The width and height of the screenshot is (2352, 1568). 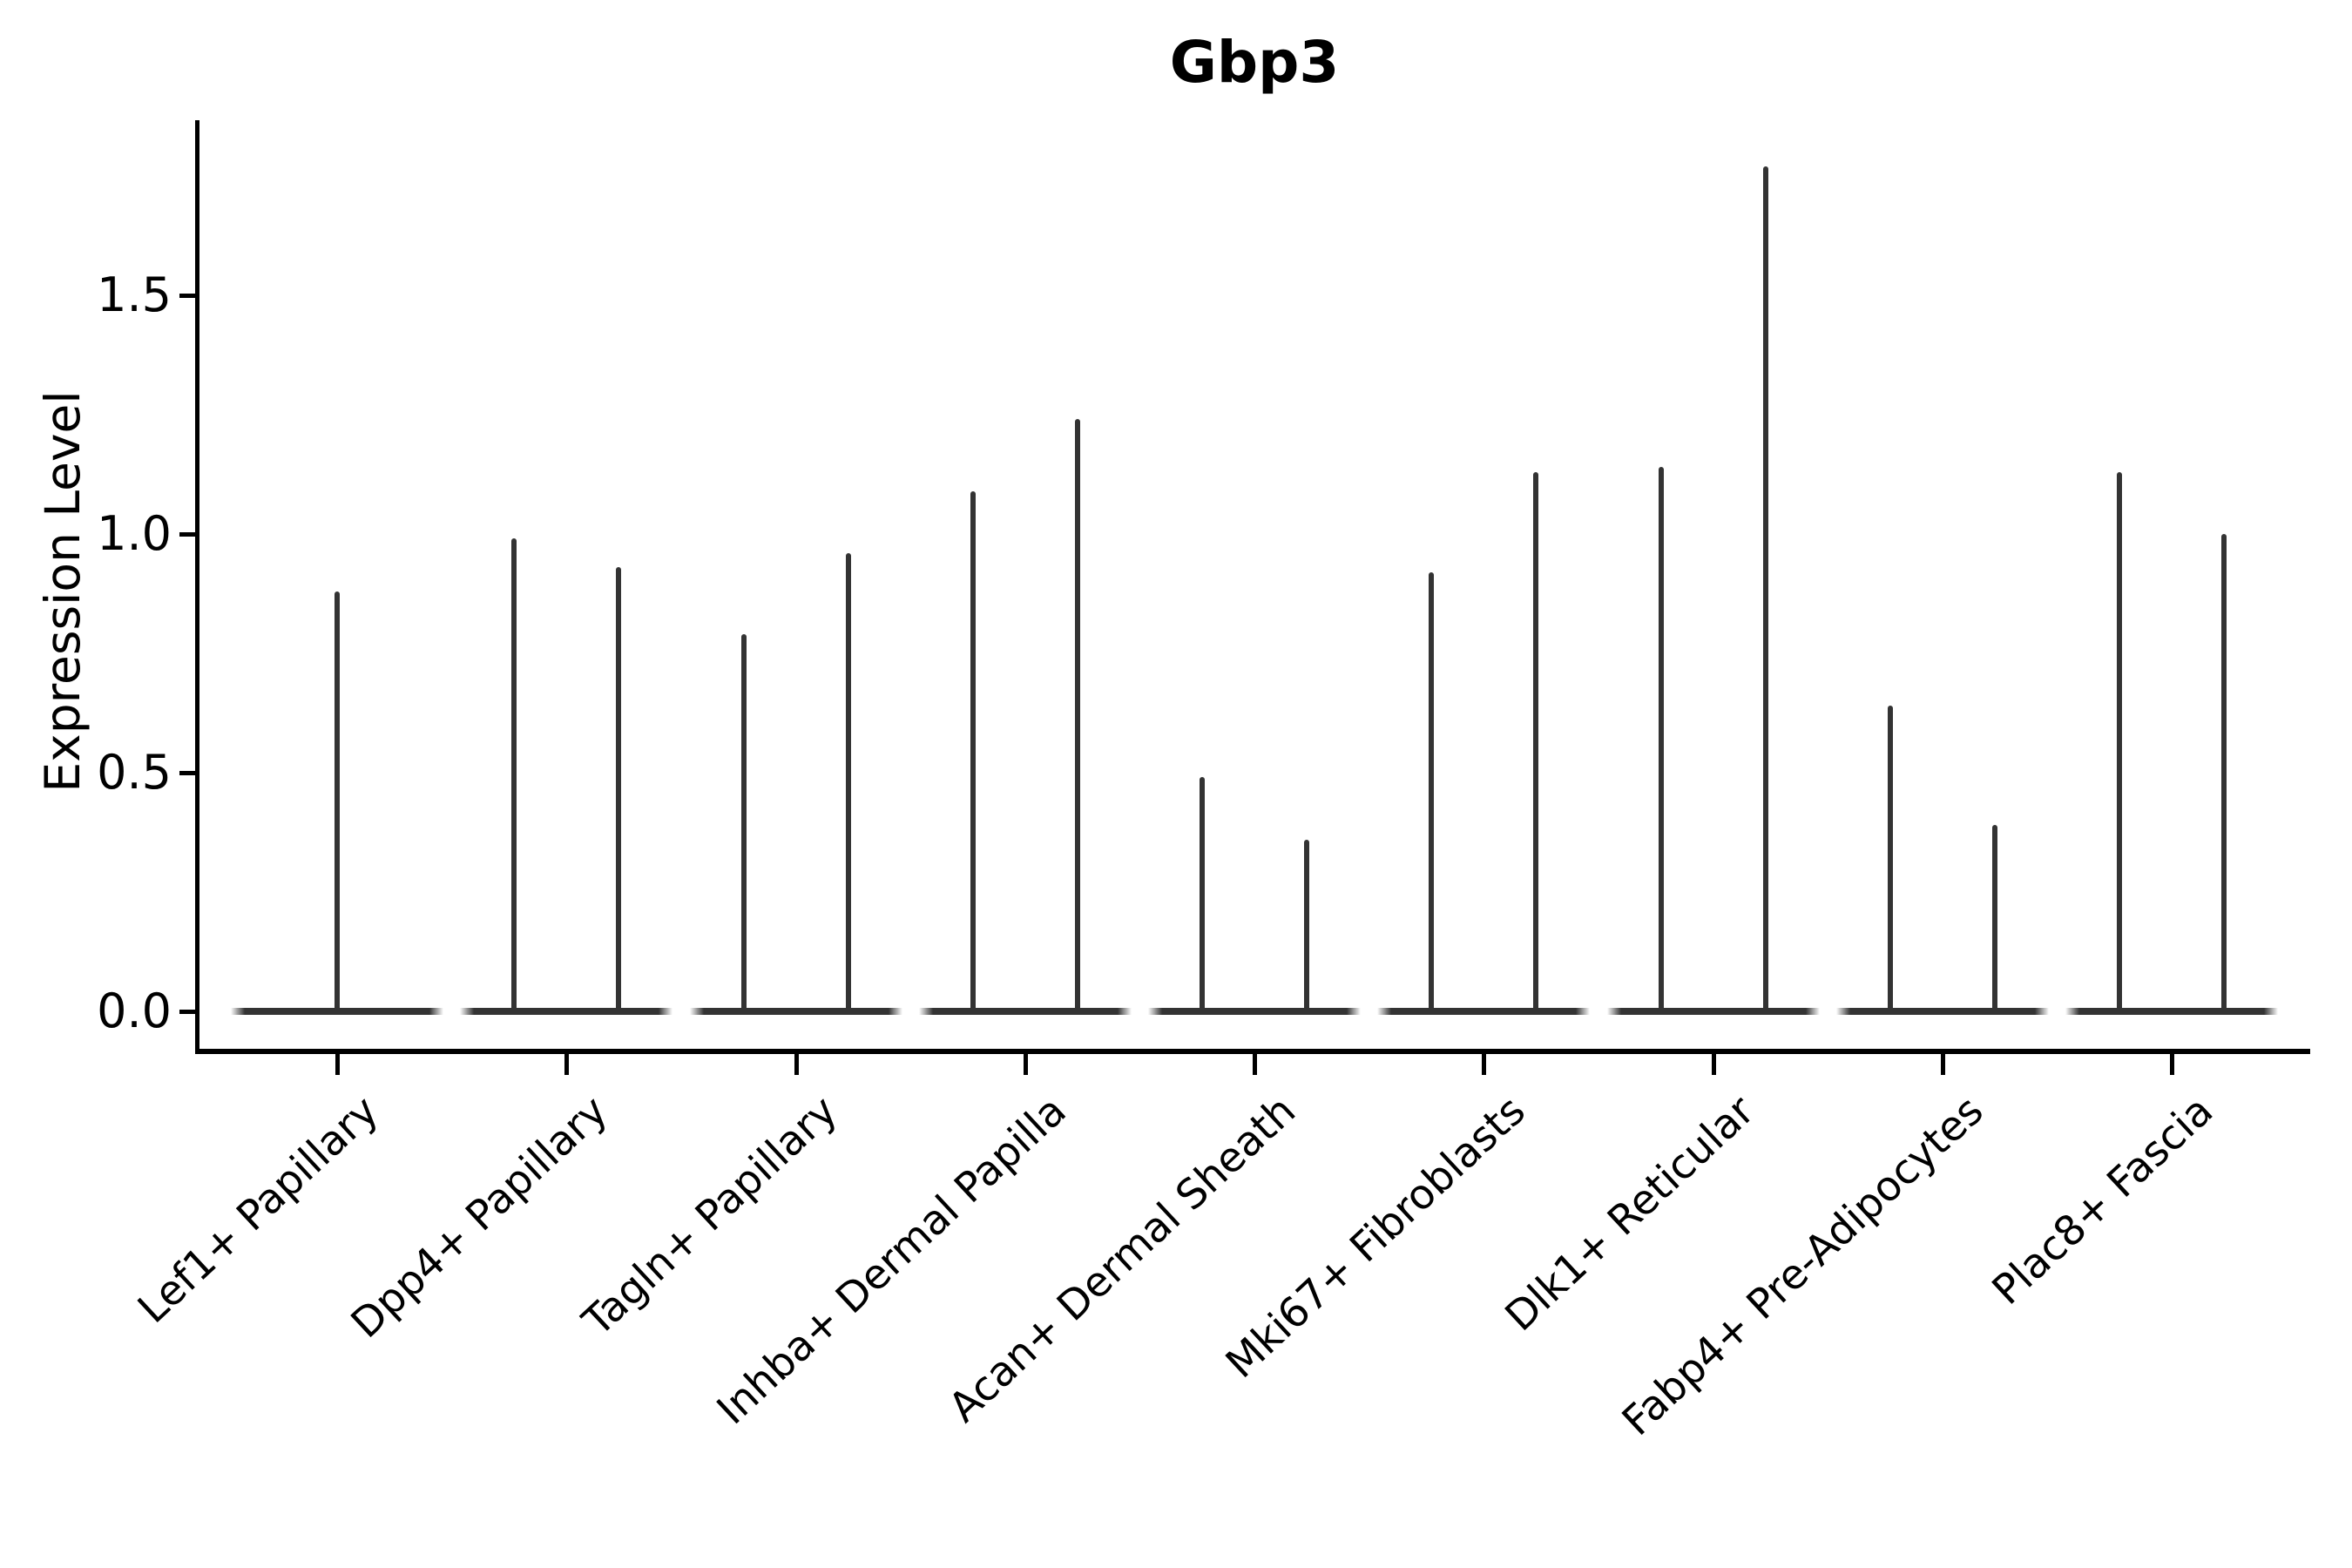 I want to click on x-tick-label: Tagln+ Papillary, so click(x=710, y=1216).